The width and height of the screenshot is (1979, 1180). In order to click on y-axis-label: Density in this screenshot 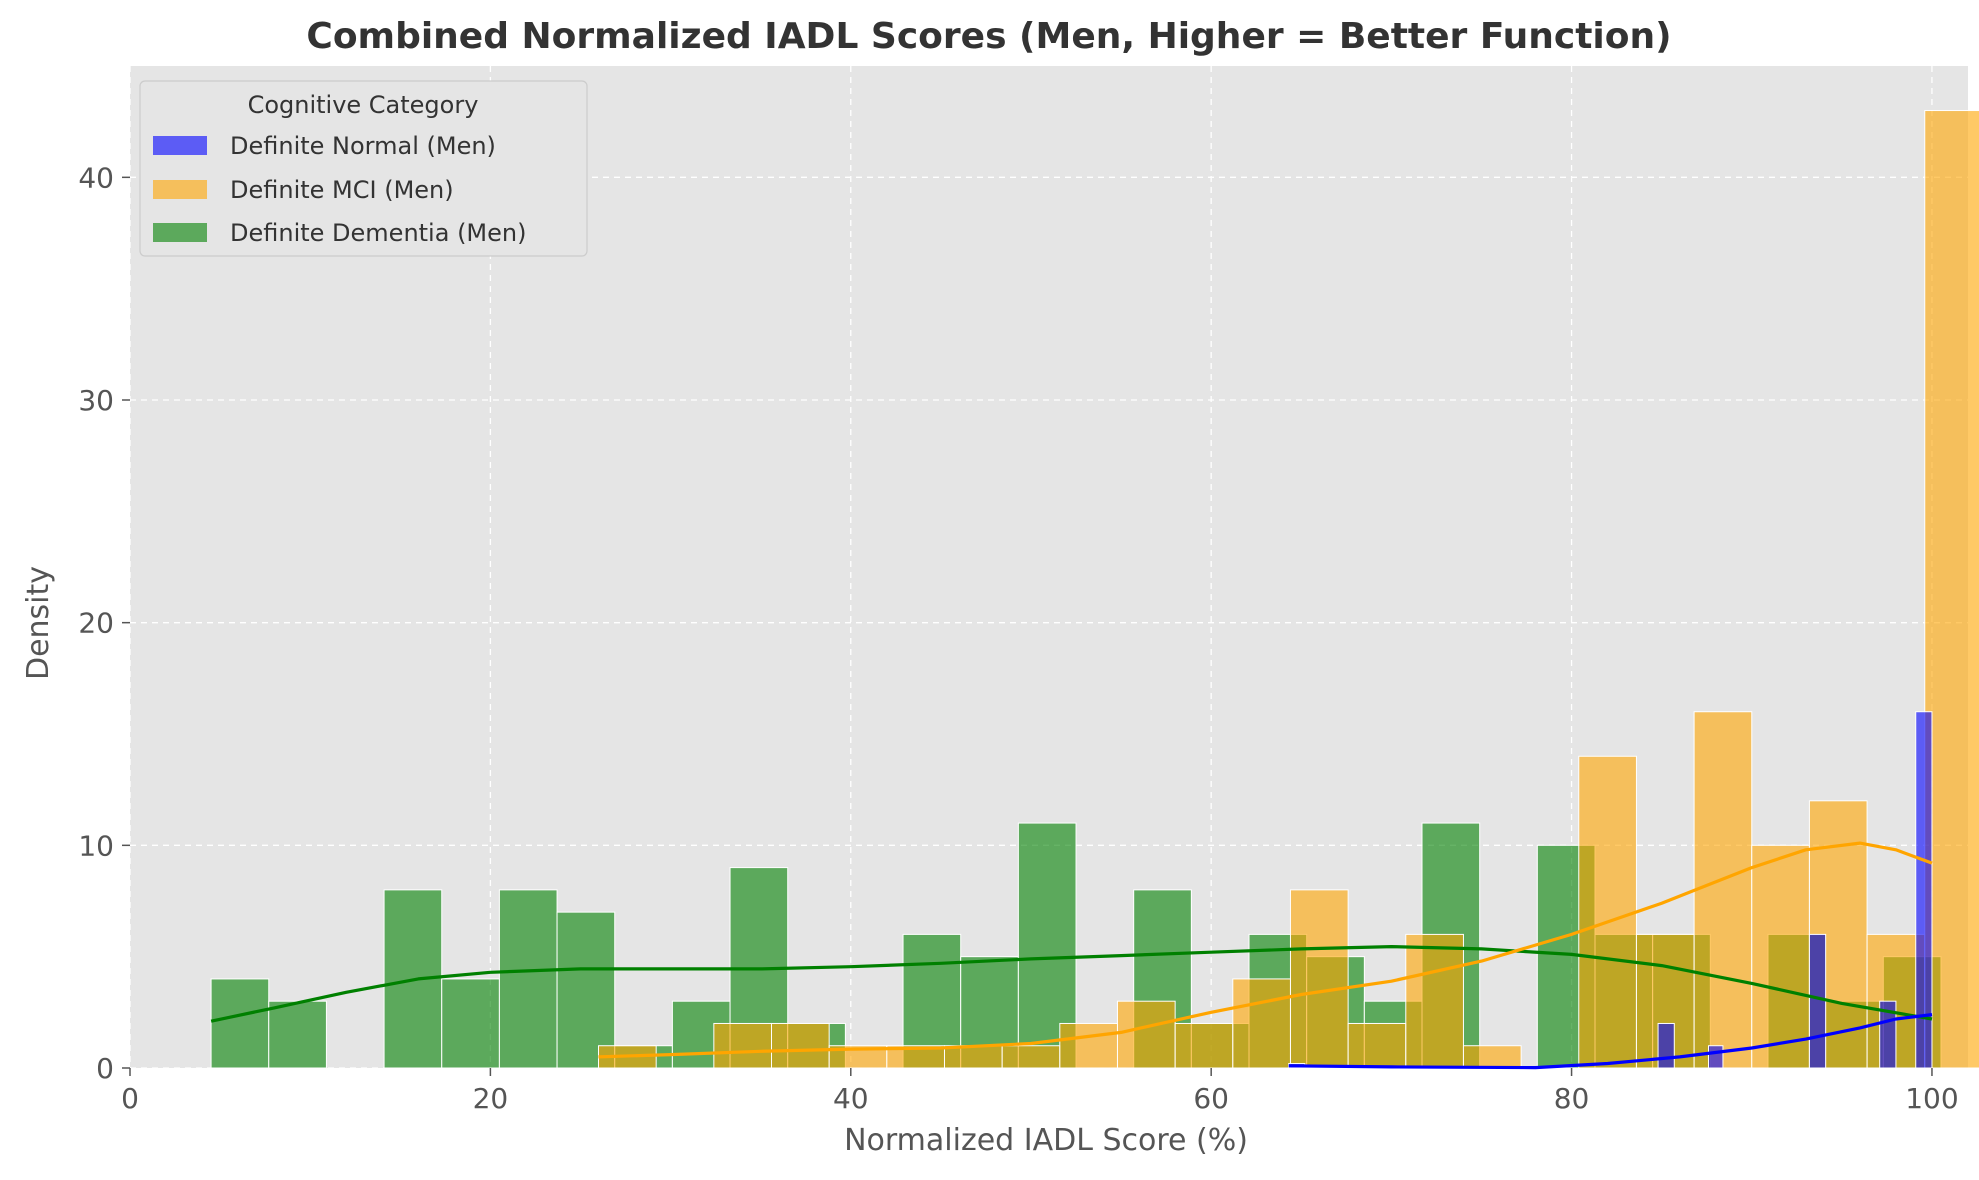, I will do `click(38, 623)`.